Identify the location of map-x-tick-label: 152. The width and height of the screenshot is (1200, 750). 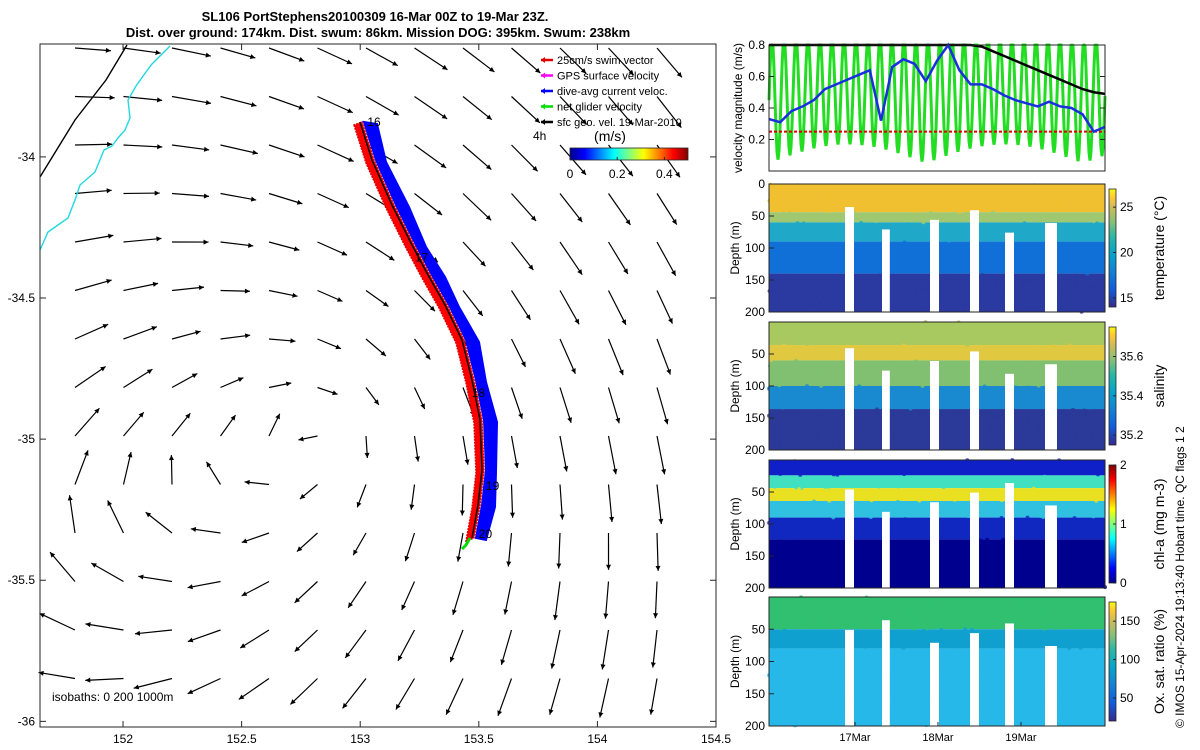
(123, 739).